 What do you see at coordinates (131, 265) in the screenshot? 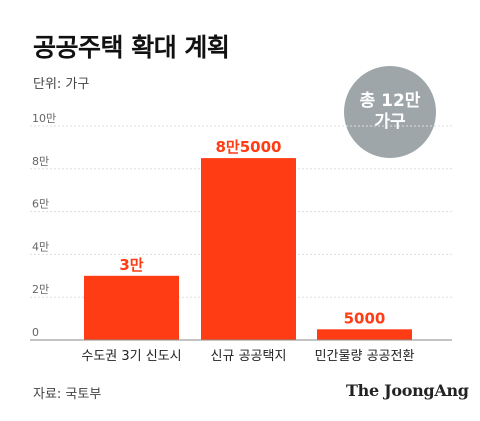
I see `data-label: 3만` at bounding box center [131, 265].